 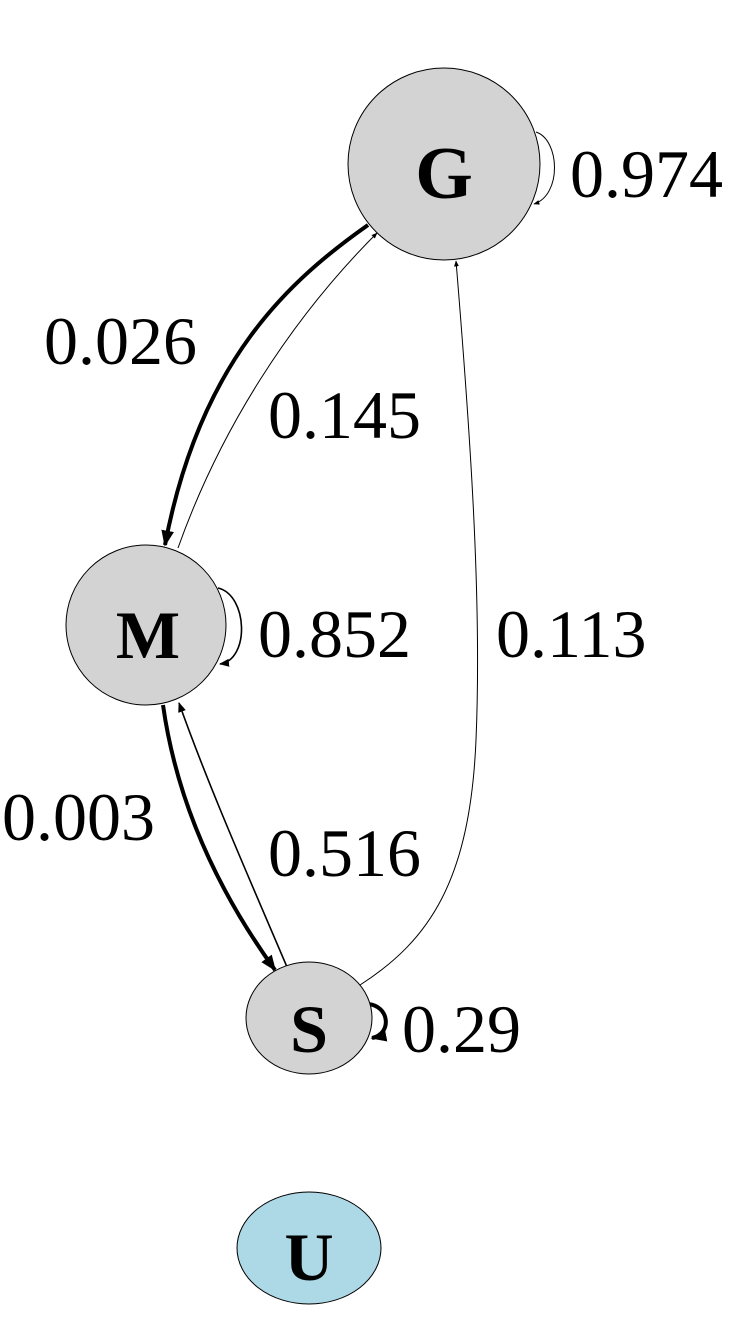 I want to click on edge-m-self-loop, so click(x=230, y=627).